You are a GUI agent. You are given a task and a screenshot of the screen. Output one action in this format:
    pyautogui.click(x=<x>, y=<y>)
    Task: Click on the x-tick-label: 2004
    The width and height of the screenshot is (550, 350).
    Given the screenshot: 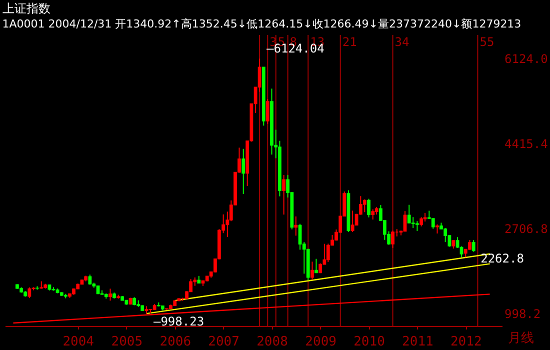 What is the action you would take?
    pyautogui.click(x=78, y=342)
    